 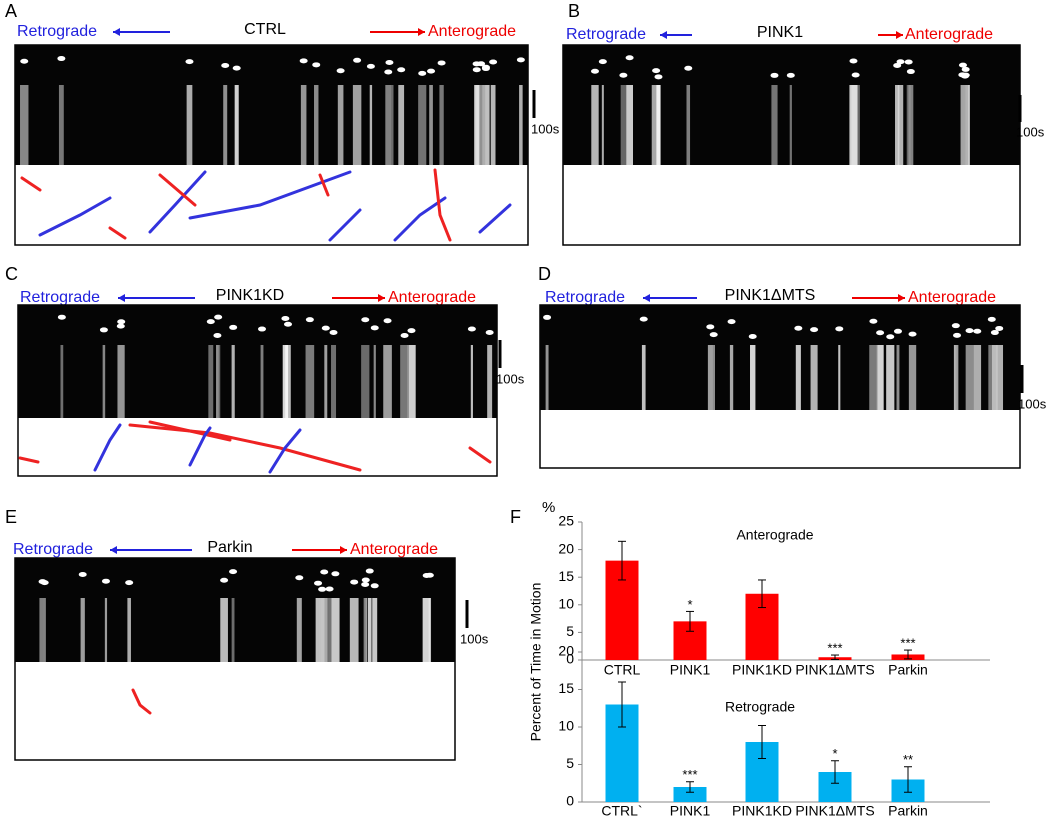 What do you see at coordinates (770, 295) in the screenshot?
I see `panel-title: PINK1ΔMTS` at bounding box center [770, 295].